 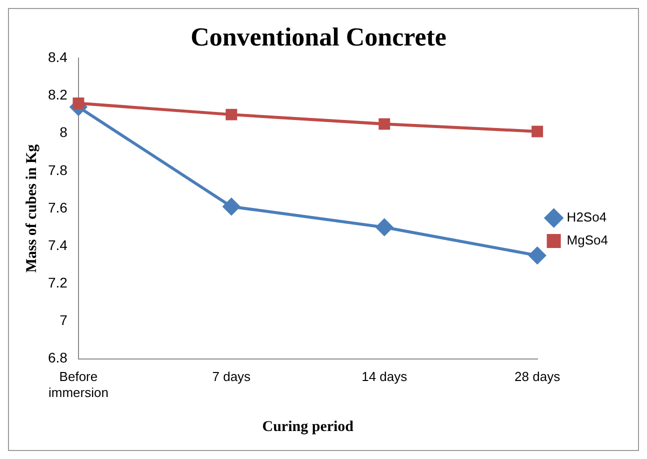 I want to click on x-tick-label: Before immersion, so click(x=78, y=384).